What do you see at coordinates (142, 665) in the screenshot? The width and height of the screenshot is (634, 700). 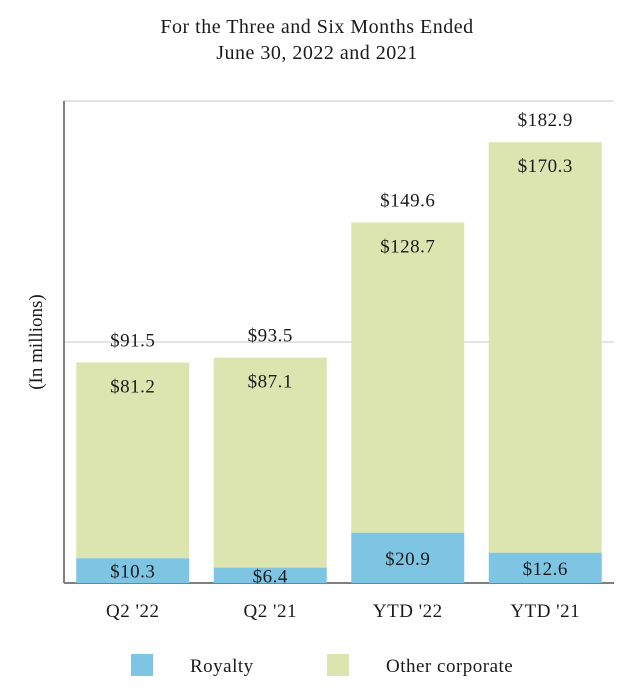 I see `legend-swatch-royalty` at bounding box center [142, 665].